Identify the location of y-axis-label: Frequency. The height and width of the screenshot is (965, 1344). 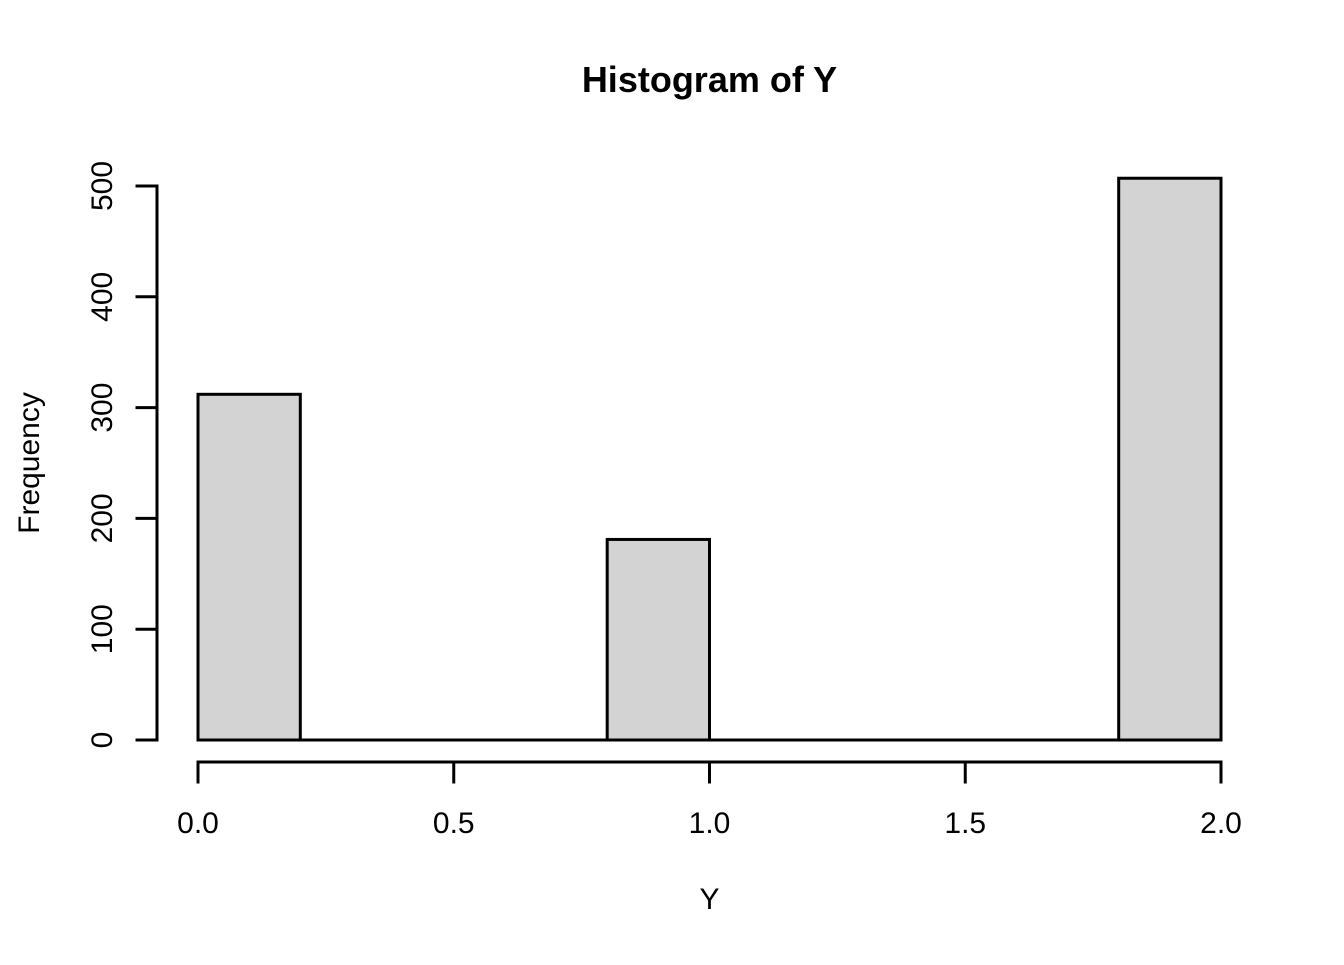
(29, 463).